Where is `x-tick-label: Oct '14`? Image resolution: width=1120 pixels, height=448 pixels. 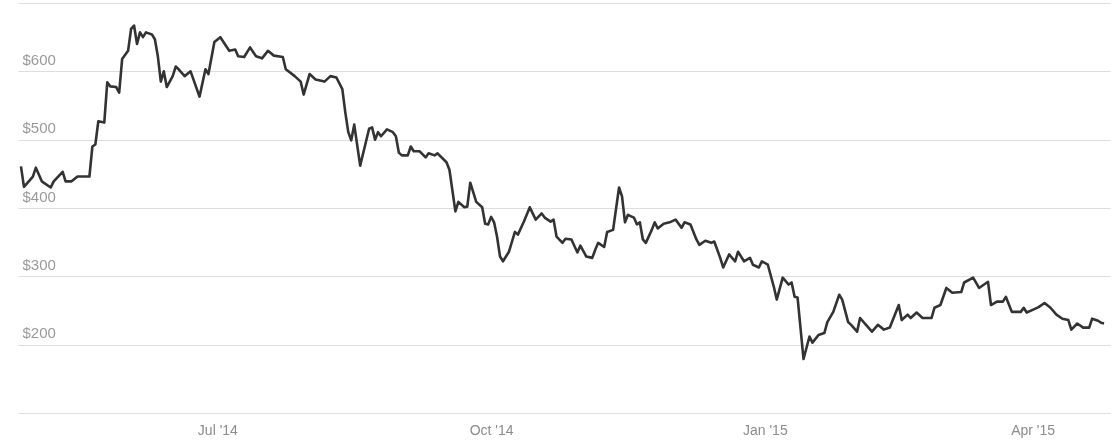 x-tick-label: Oct '14 is located at coordinates (491, 429).